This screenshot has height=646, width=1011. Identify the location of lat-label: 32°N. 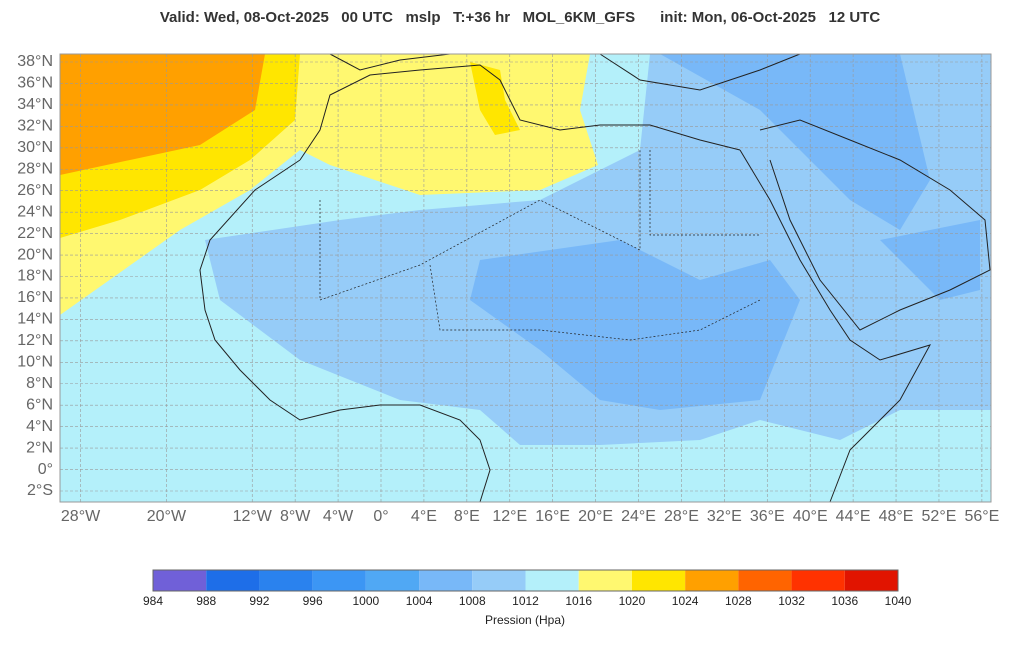
(35, 126).